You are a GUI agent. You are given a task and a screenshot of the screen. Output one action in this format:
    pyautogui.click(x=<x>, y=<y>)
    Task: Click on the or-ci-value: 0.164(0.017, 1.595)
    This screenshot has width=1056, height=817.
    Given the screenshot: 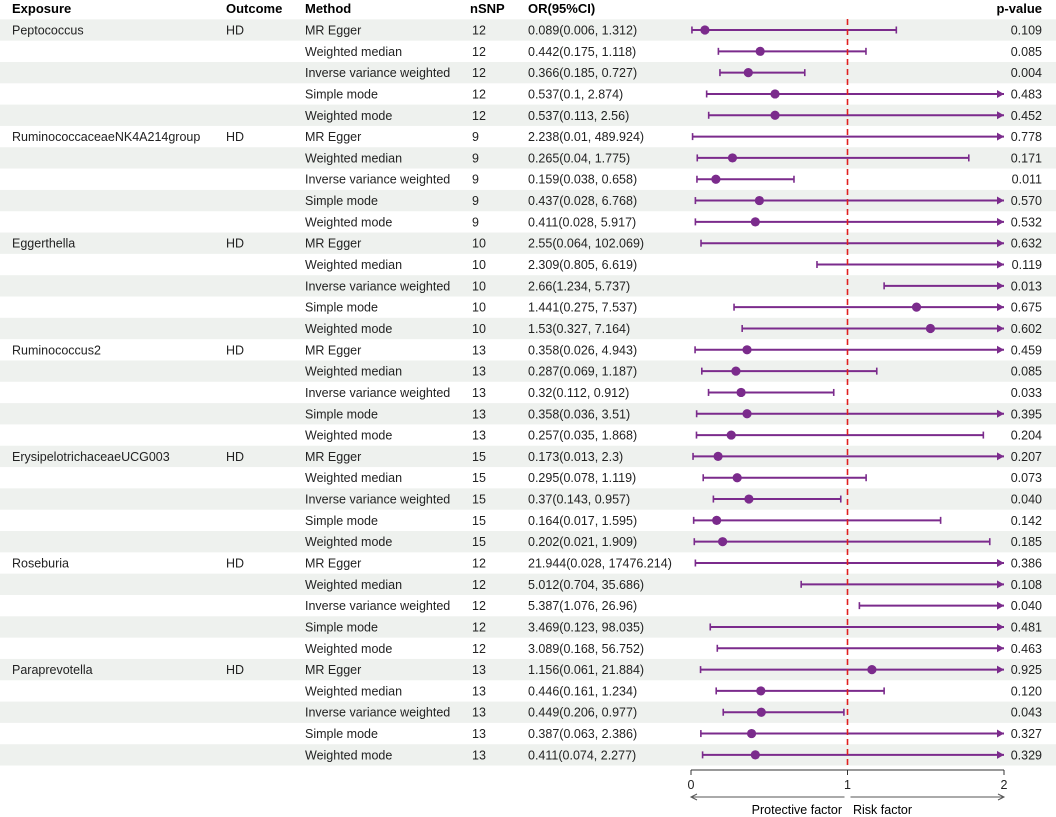 What is the action you would take?
    pyautogui.click(x=582, y=521)
    